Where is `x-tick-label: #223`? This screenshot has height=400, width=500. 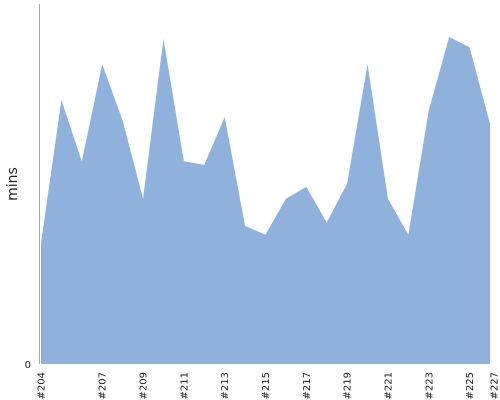 x-tick-label: #223 is located at coordinates (429, 385).